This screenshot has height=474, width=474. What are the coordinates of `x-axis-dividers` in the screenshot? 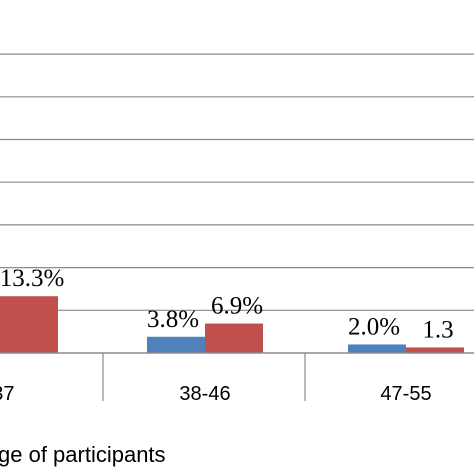 It's located at (204, 377).